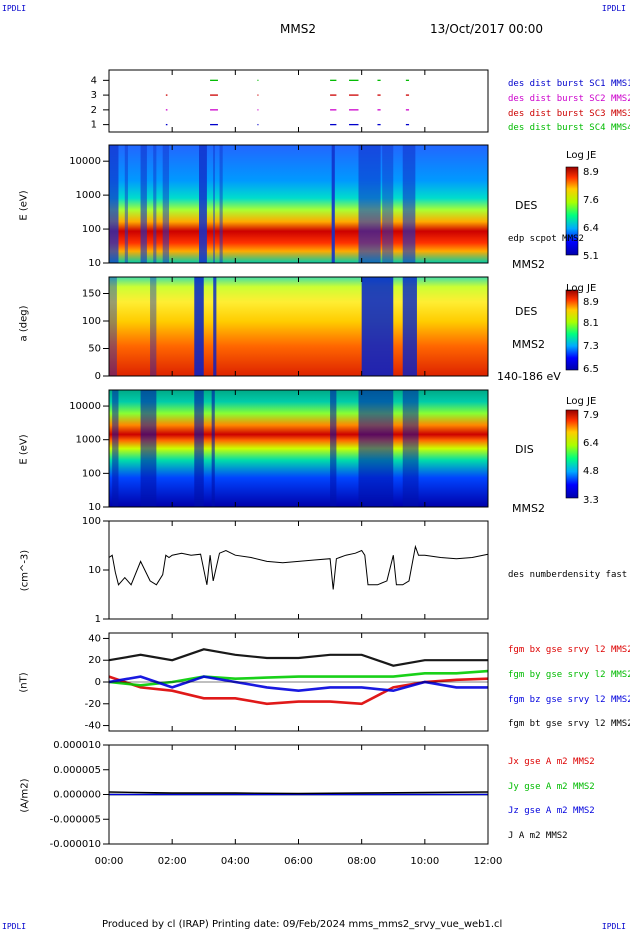 The image size is (630, 934). What do you see at coordinates (613, 926) in the screenshot?
I see `corner-label-bottom-right: IPDLI` at bounding box center [613, 926].